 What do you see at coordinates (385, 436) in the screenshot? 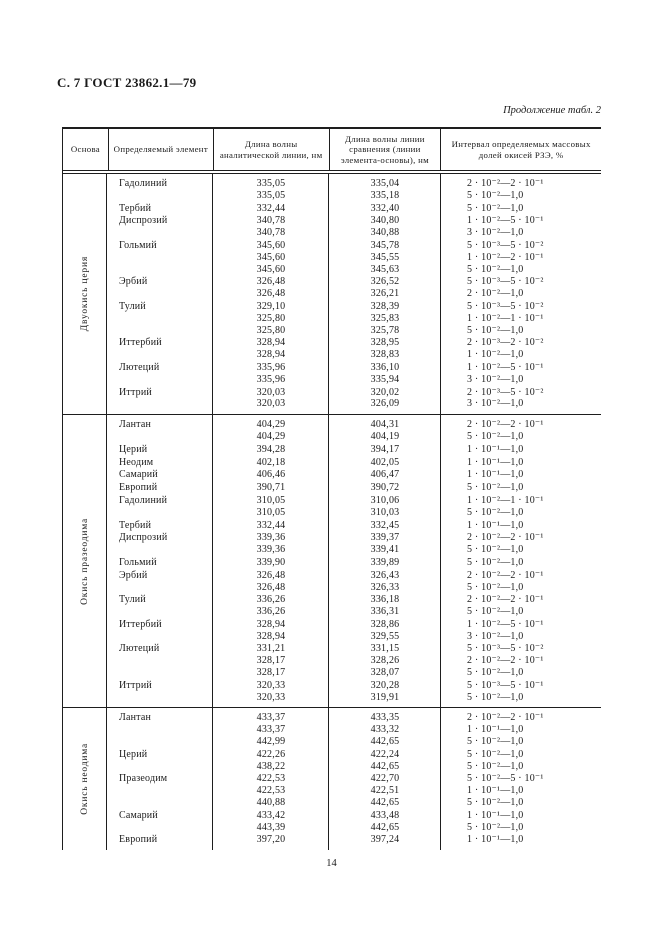
I see `comparison-wavelength-cell: 404,19` at bounding box center [385, 436].